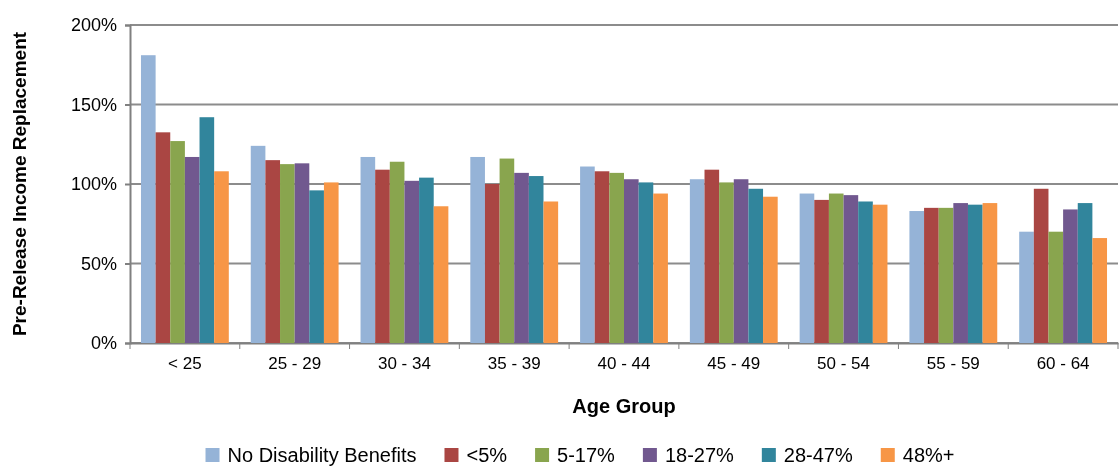 The height and width of the screenshot is (467, 1120). I want to click on legend-label: No Disability Benefits, so click(322, 455).